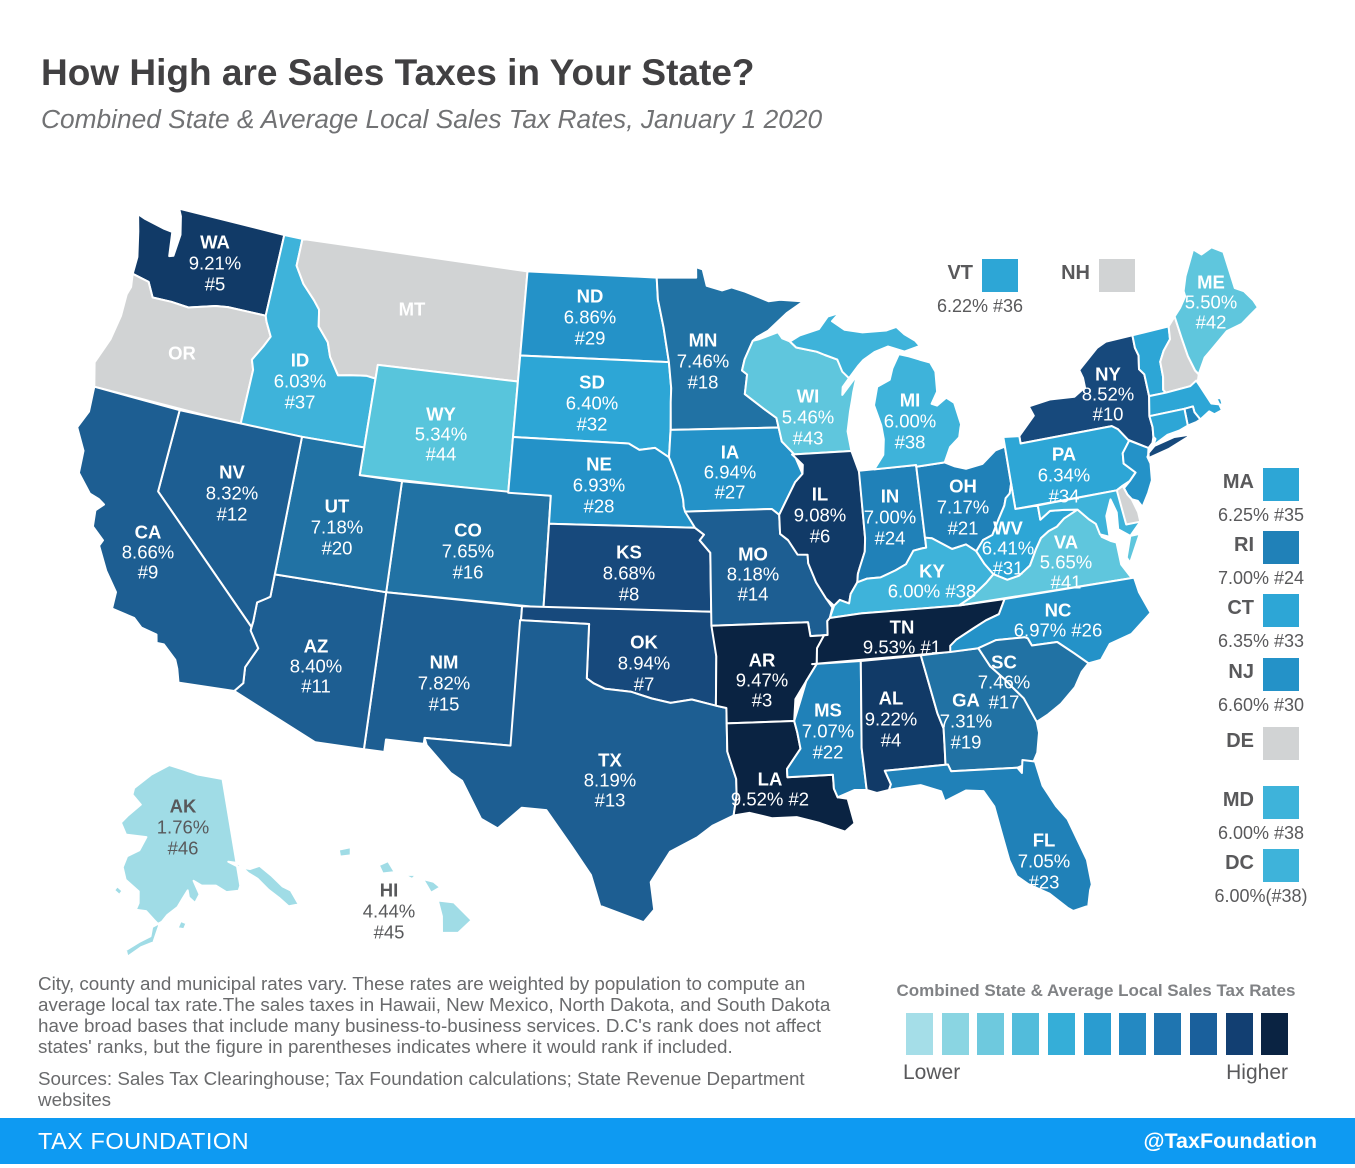  I want to click on svg-text: SD, so click(592, 382).